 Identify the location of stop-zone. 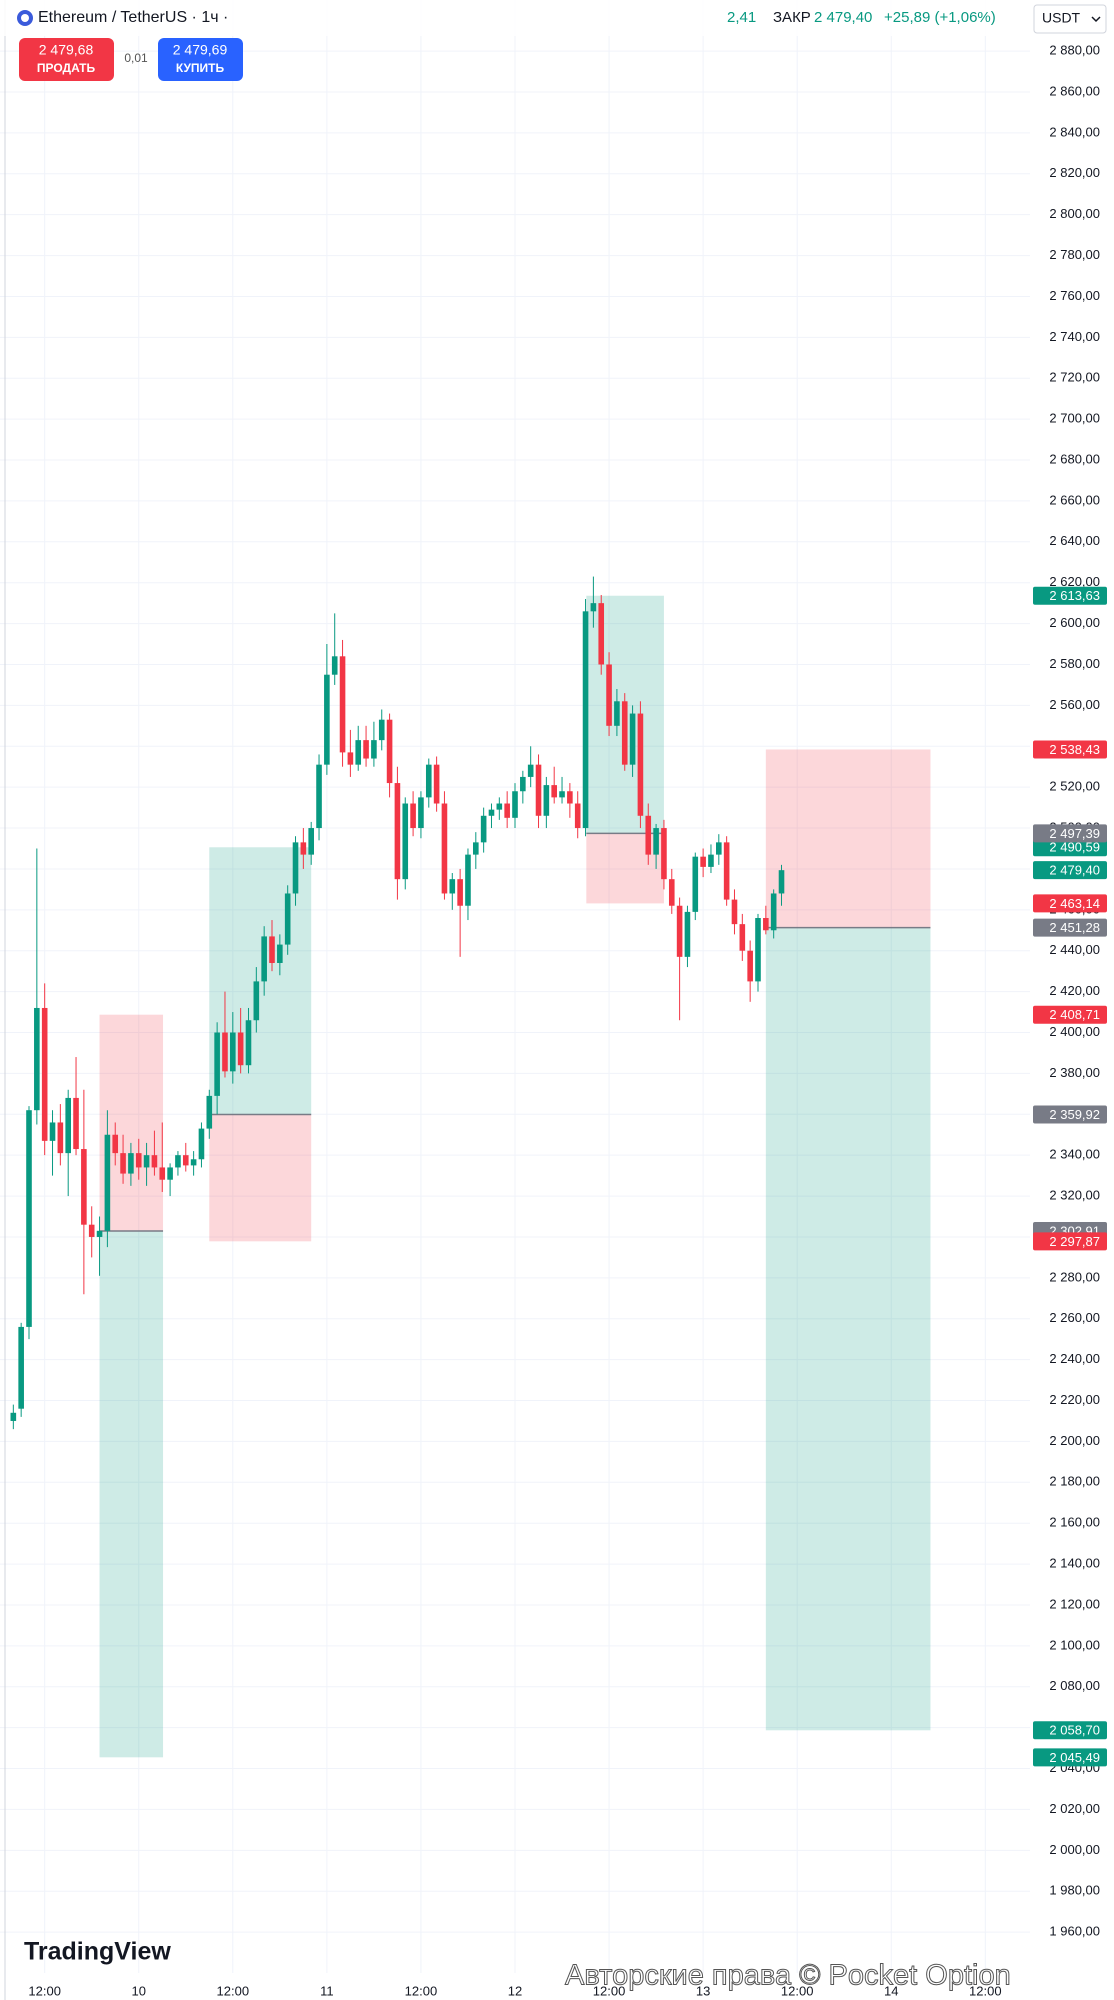
(848, 838).